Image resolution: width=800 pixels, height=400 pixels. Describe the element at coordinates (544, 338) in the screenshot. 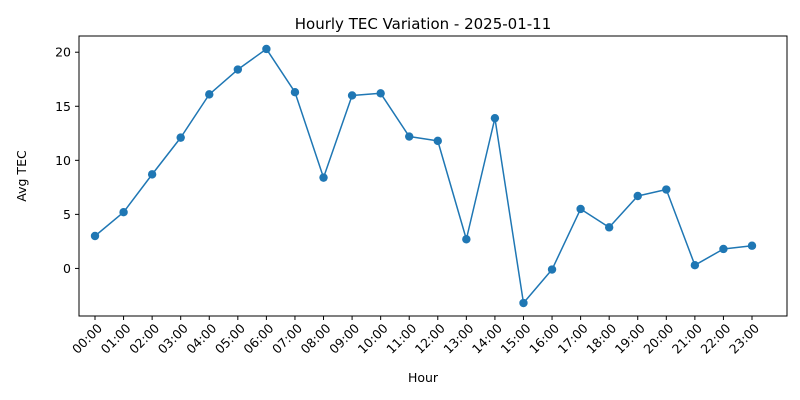

I see `x-tick-label: 16:00` at that location.